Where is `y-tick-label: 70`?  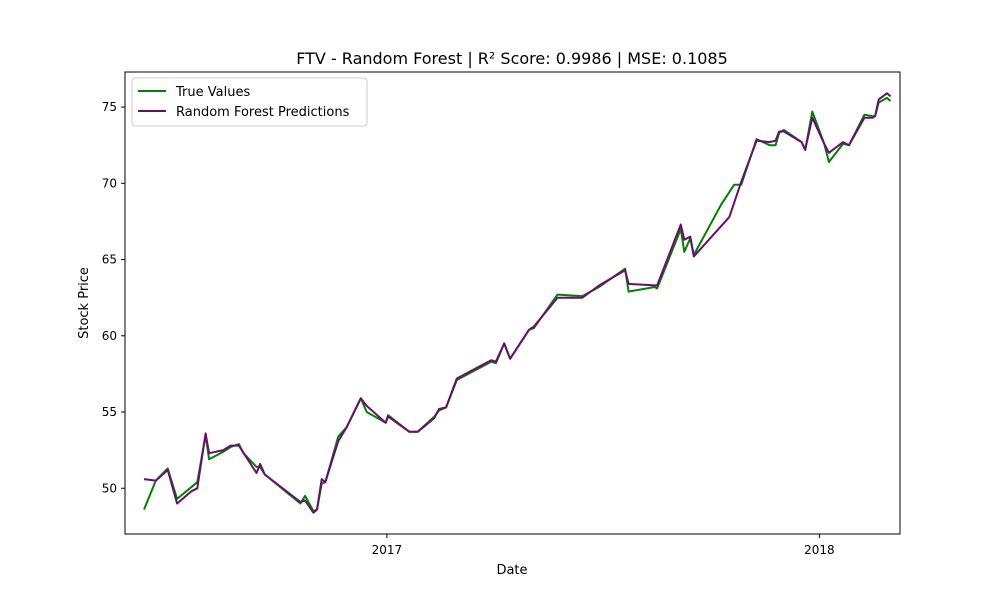 y-tick-label: 70 is located at coordinates (109, 183).